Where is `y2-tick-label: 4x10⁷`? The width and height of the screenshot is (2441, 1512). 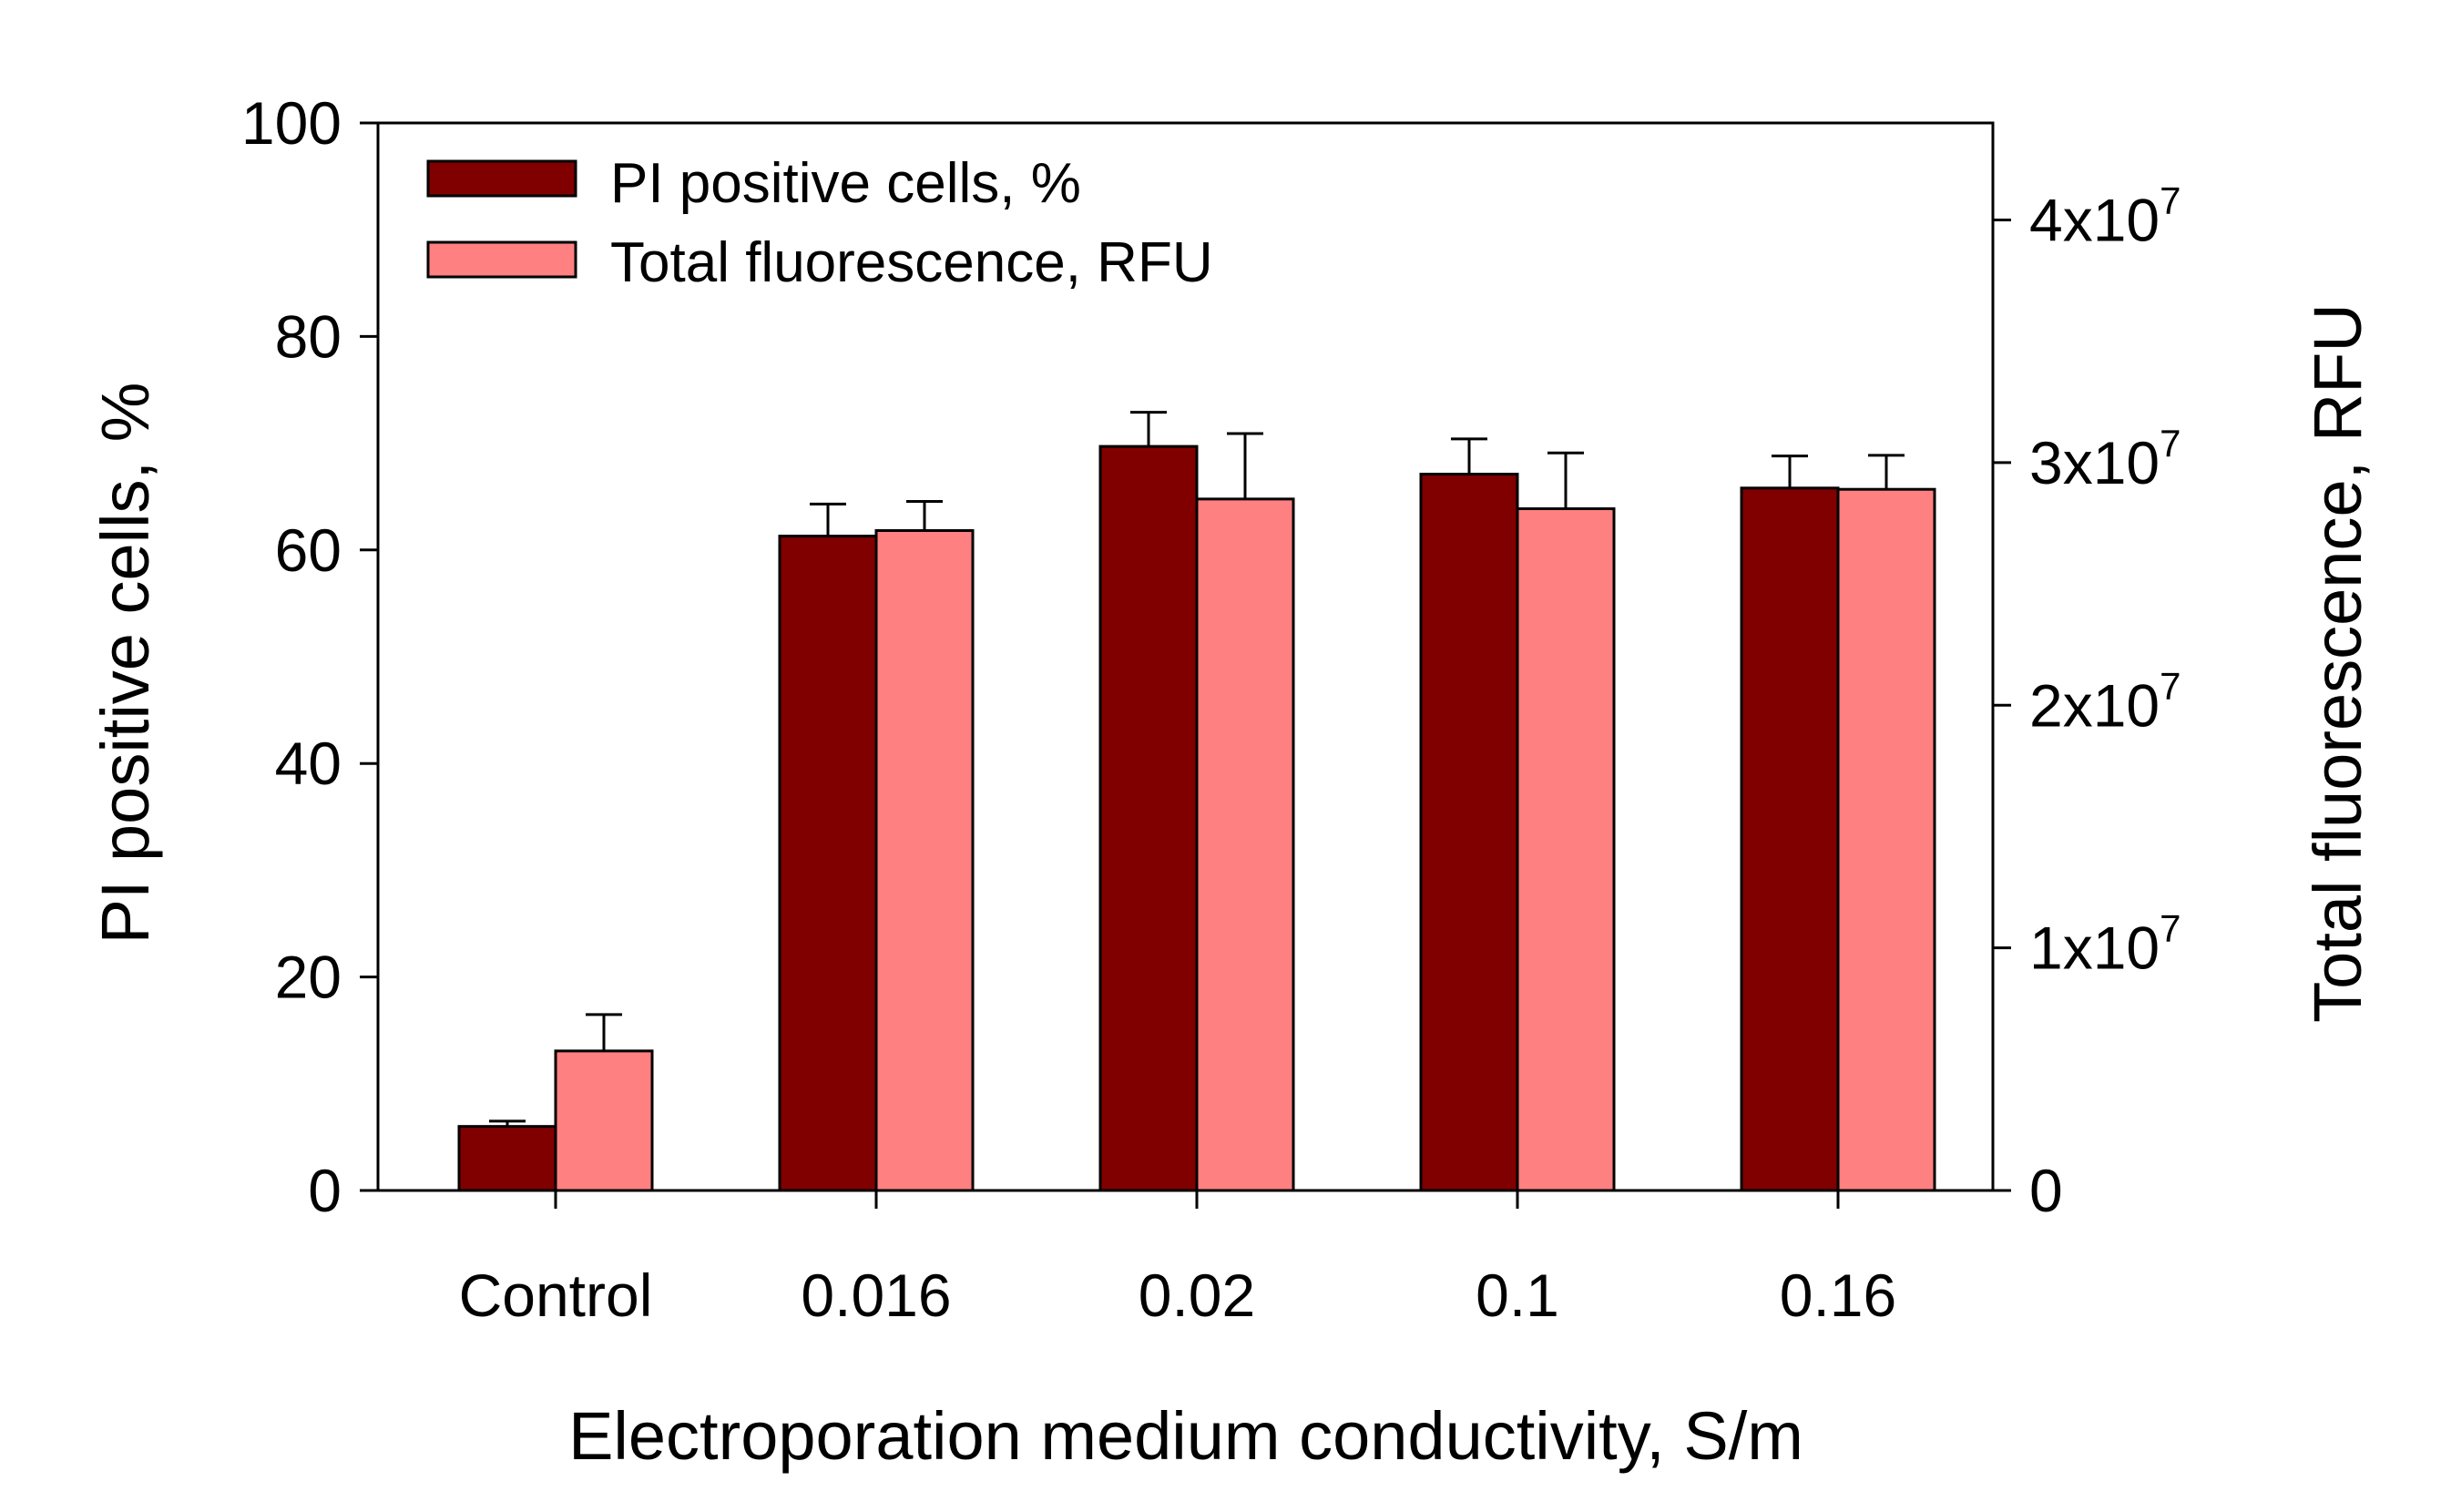
y2-tick-label: 4x10⁷ is located at coordinates (2105, 216).